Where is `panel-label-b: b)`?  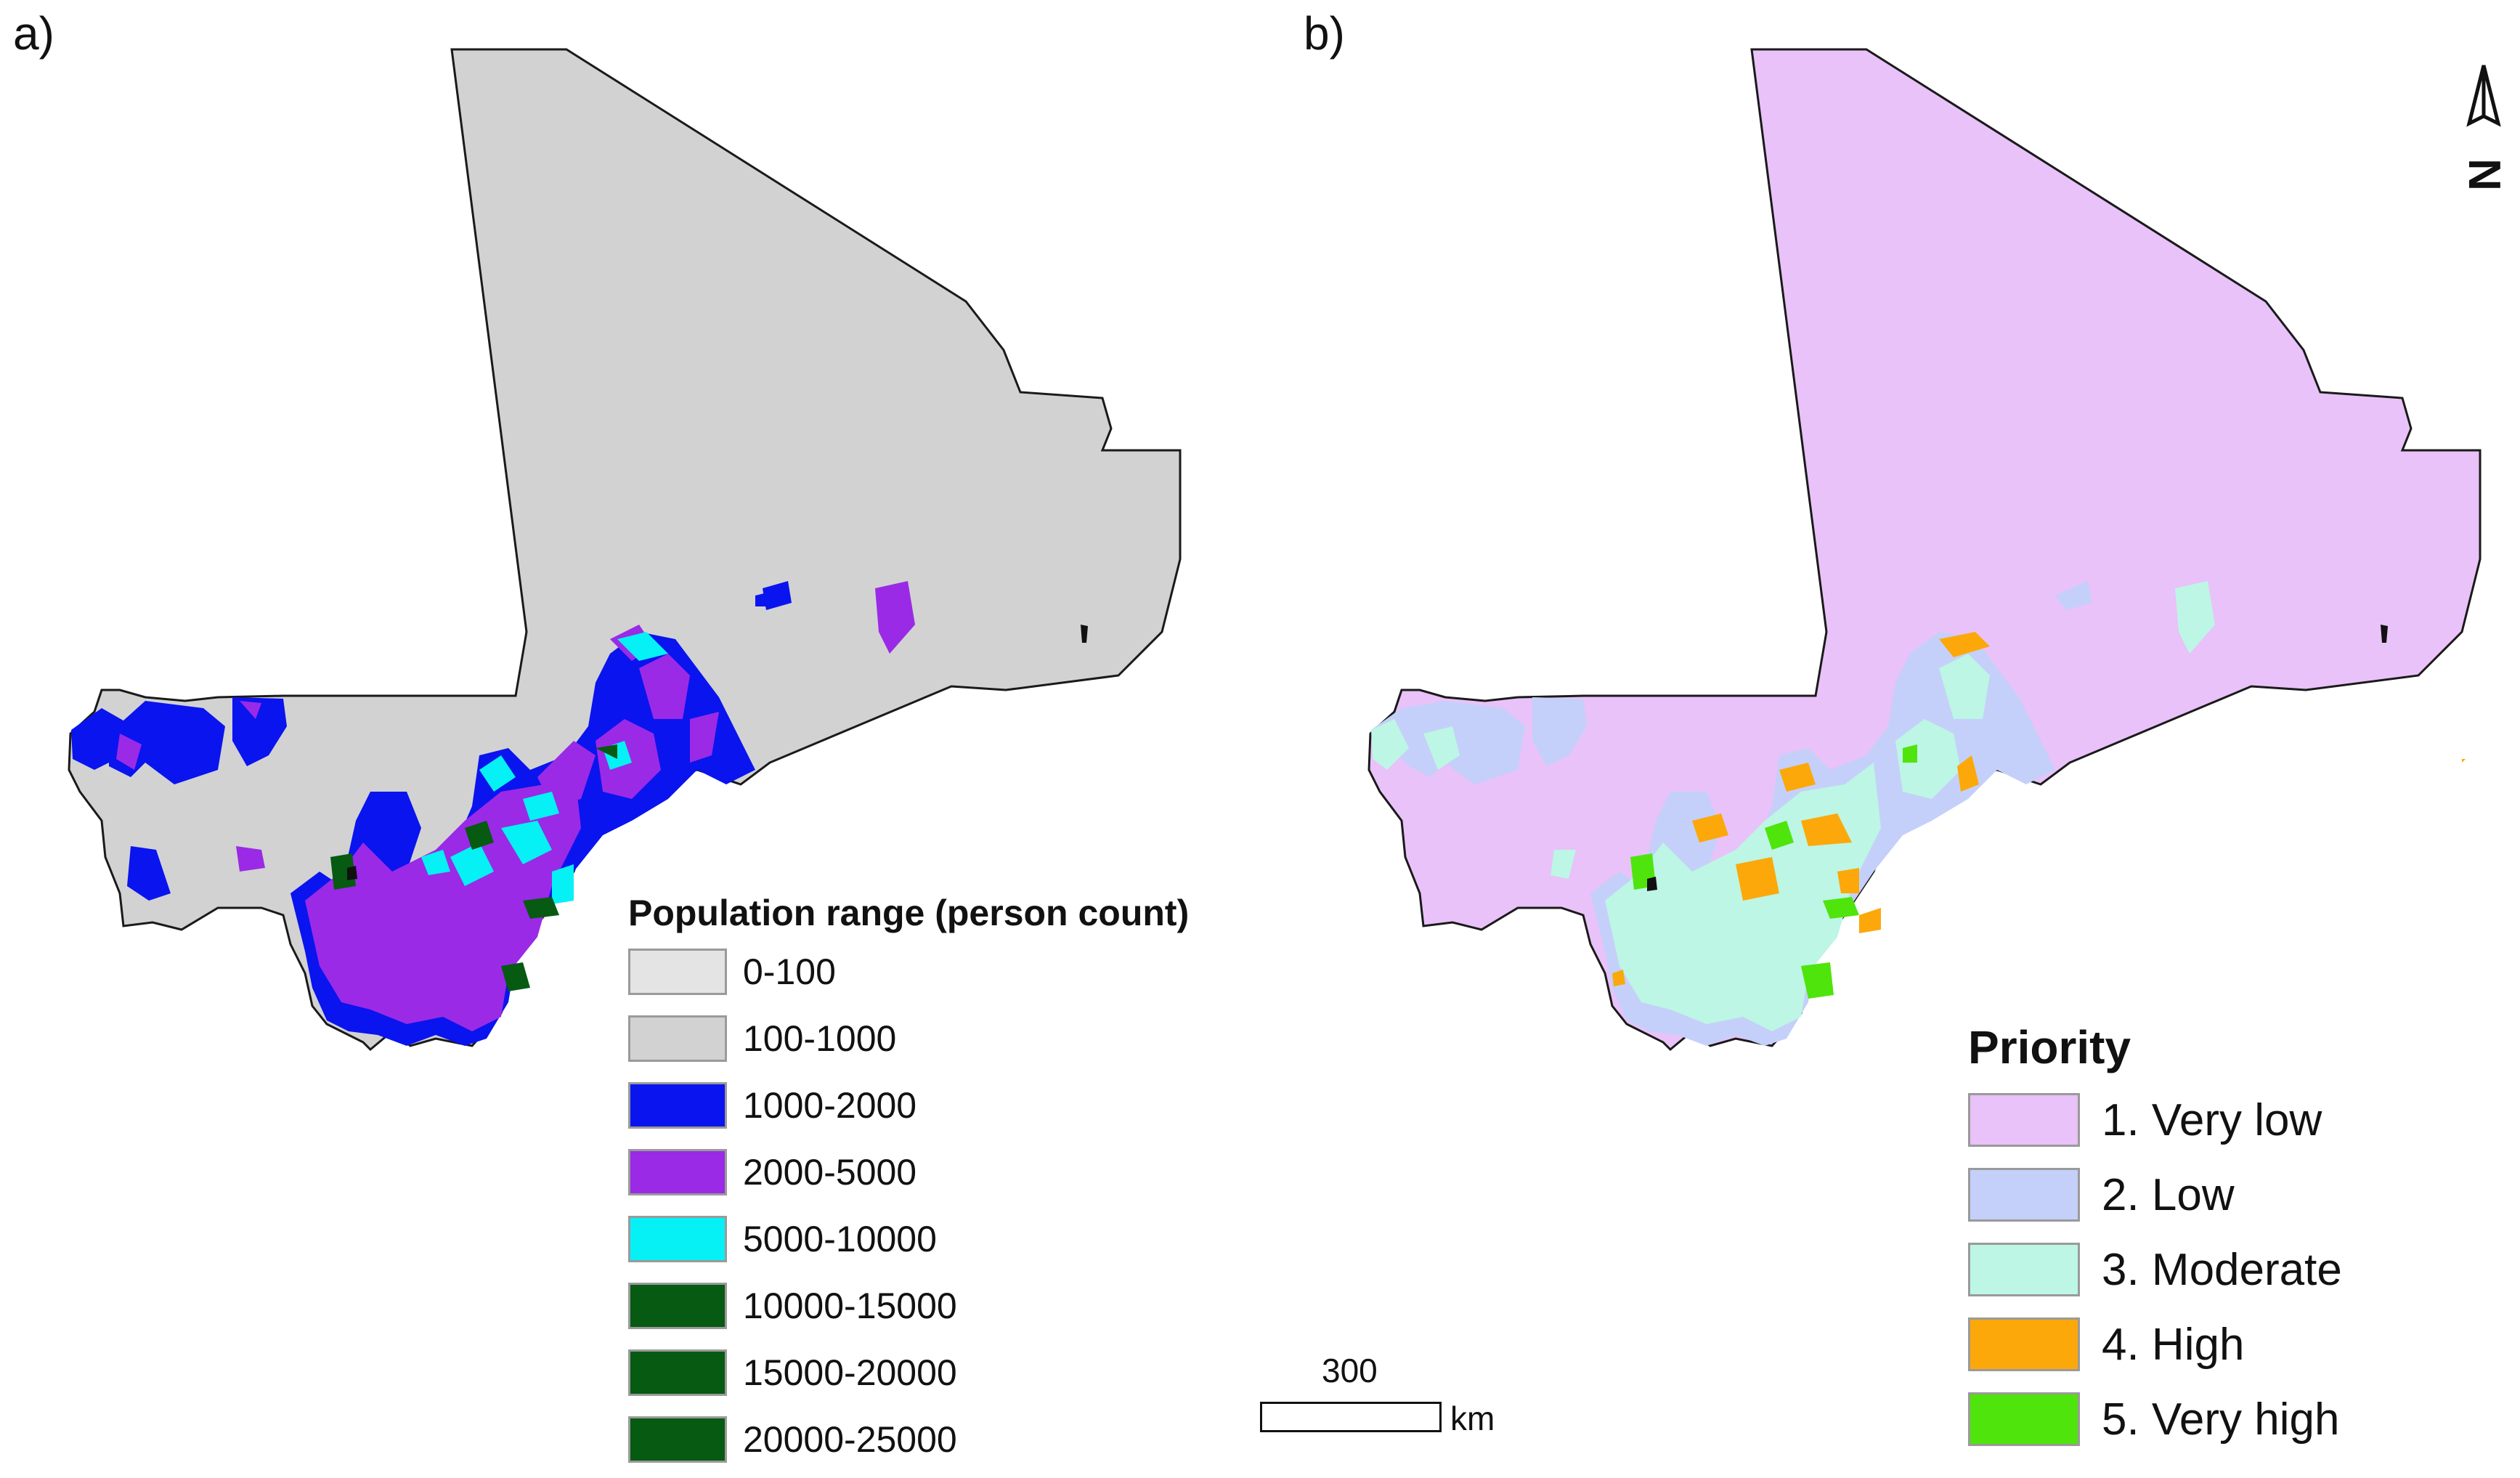
panel-label-b: b) is located at coordinates (1324, 33).